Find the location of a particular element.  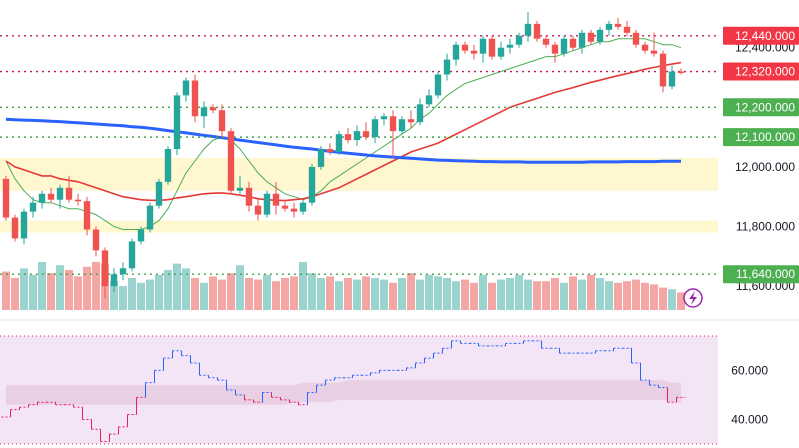

lightning-icon-bolt is located at coordinates (693, 298).